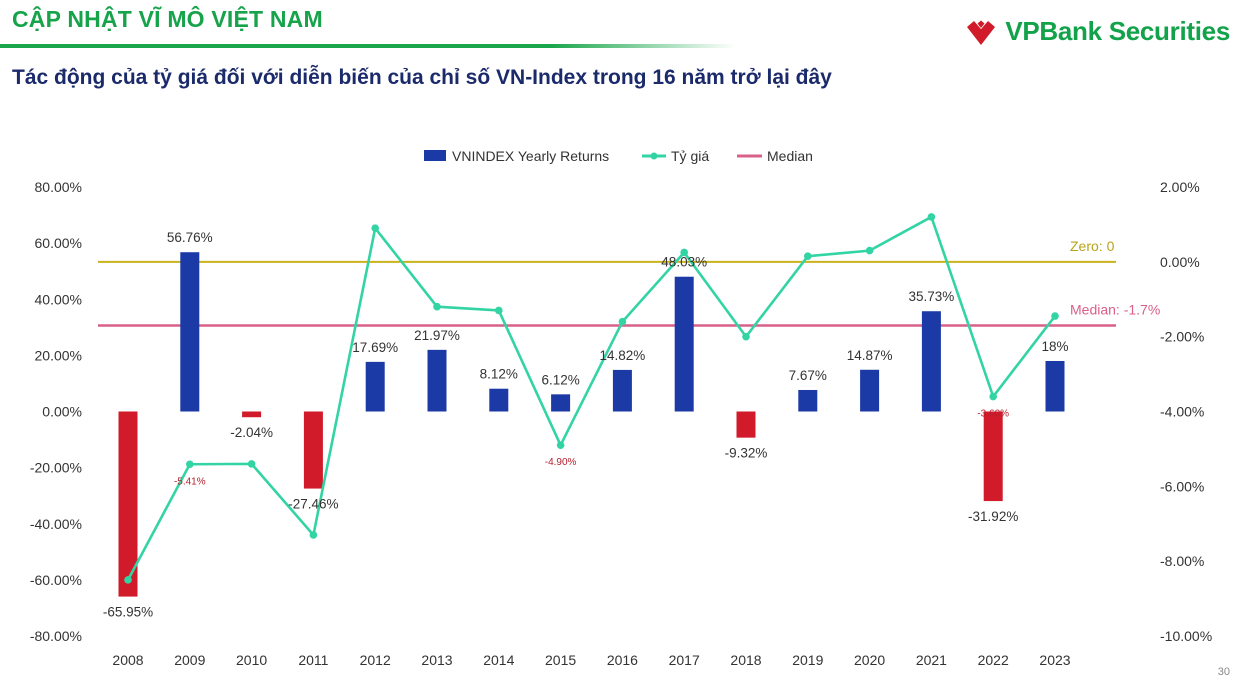 The width and height of the screenshot is (1252, 686). Describe the element at coordinates (1180, 262) in the screenshot. I see `right-axis-tick: 0.00%` at that location.